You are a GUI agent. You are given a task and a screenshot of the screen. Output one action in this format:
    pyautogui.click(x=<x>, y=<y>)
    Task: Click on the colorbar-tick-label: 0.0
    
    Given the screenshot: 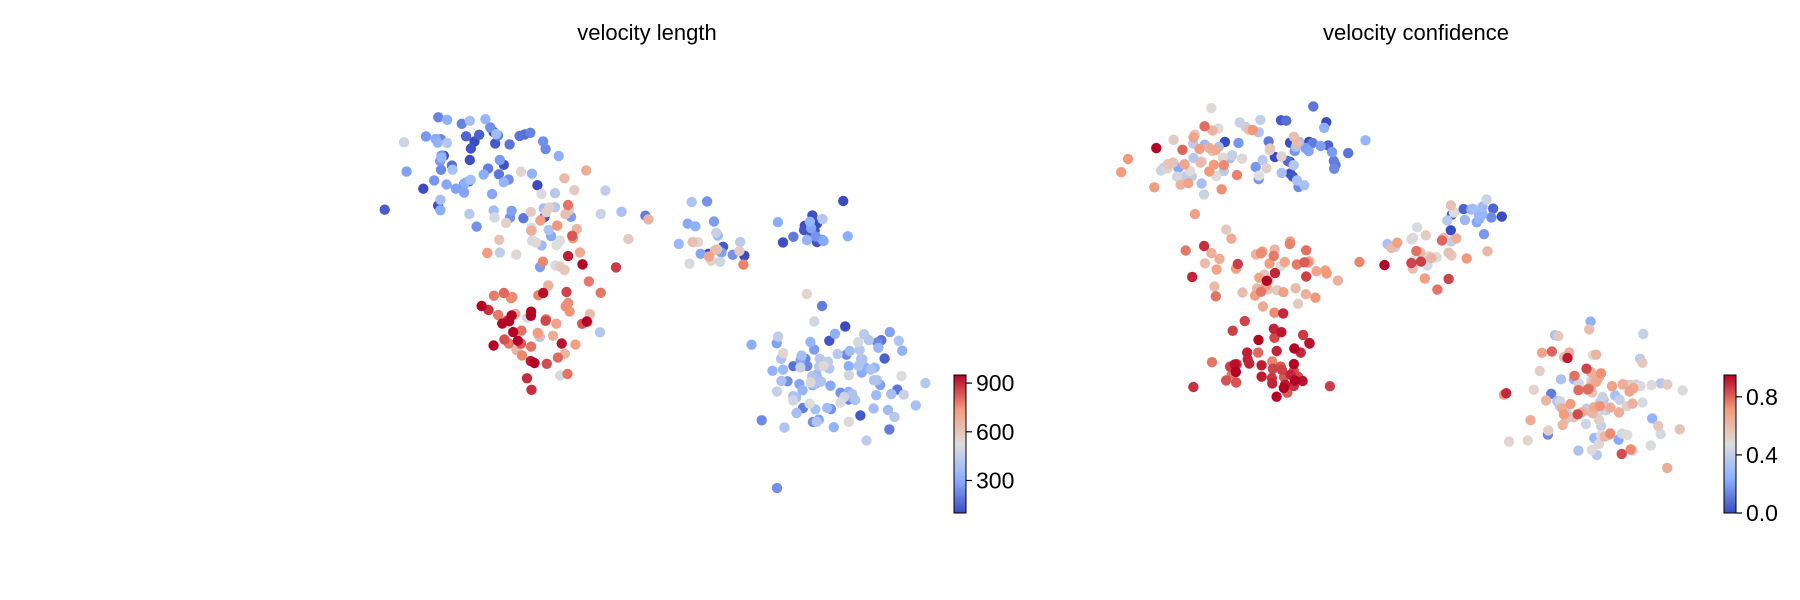 What is the action you would take?
    pyautogui.click(x=1762, y=513)
    